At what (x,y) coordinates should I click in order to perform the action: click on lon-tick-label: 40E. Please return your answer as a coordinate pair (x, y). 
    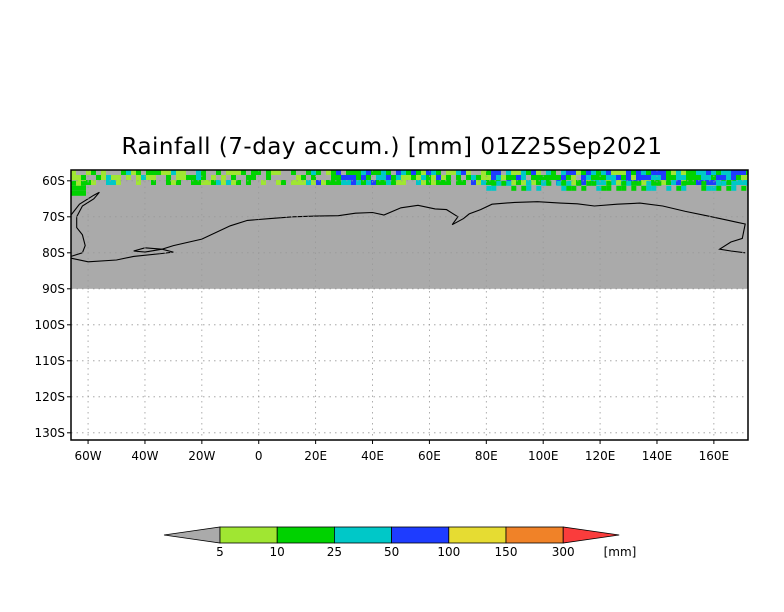
    Looking at the image, I should click on (372, 456).